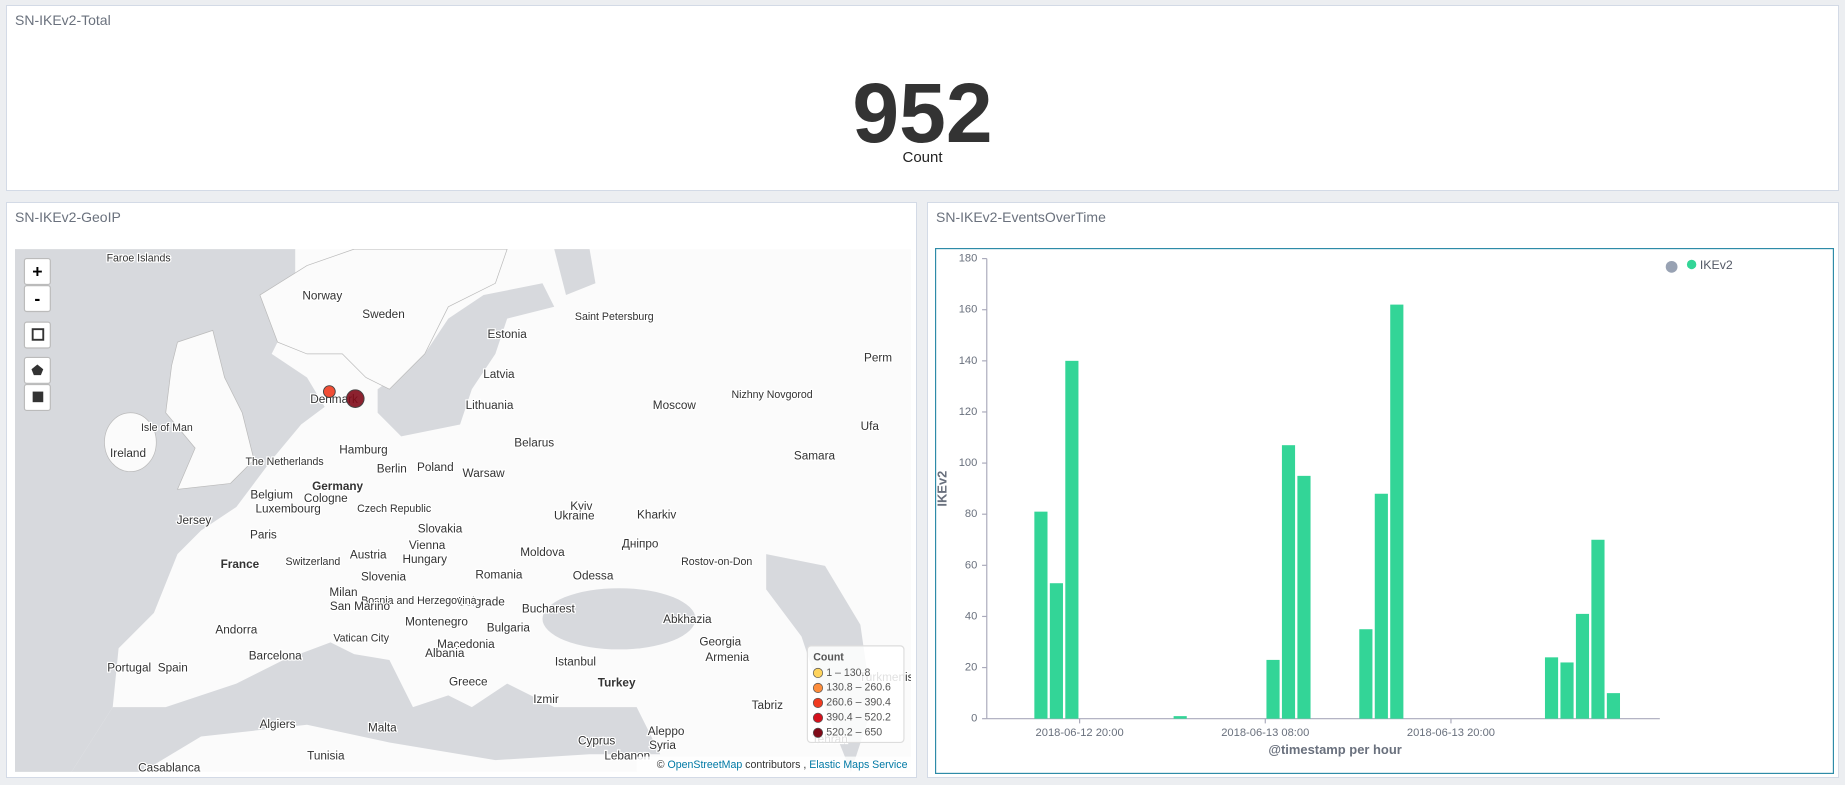 The height and width of the screenshot is (785, 1845). I want to click on map-label: Lithuania, so click(490, 405).